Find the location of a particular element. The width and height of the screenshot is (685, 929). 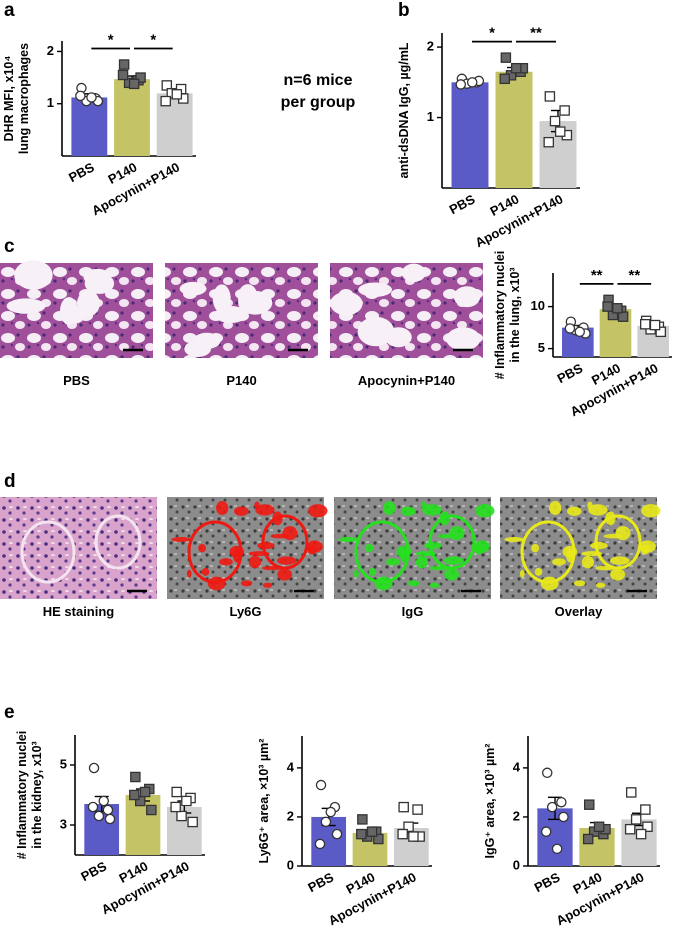

y-tick-label: 10 is located at coordinates (538, 305).